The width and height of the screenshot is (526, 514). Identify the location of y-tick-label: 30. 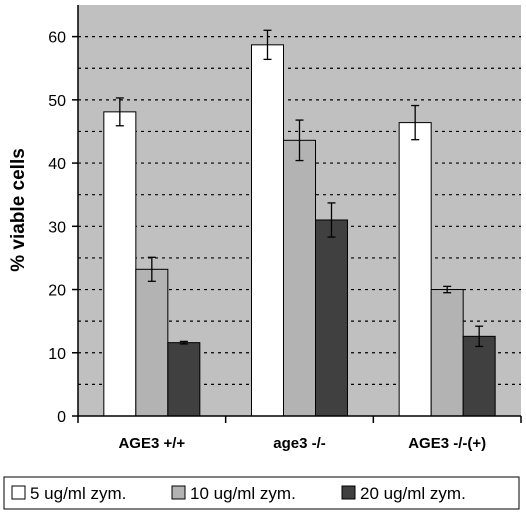
(57, 227).